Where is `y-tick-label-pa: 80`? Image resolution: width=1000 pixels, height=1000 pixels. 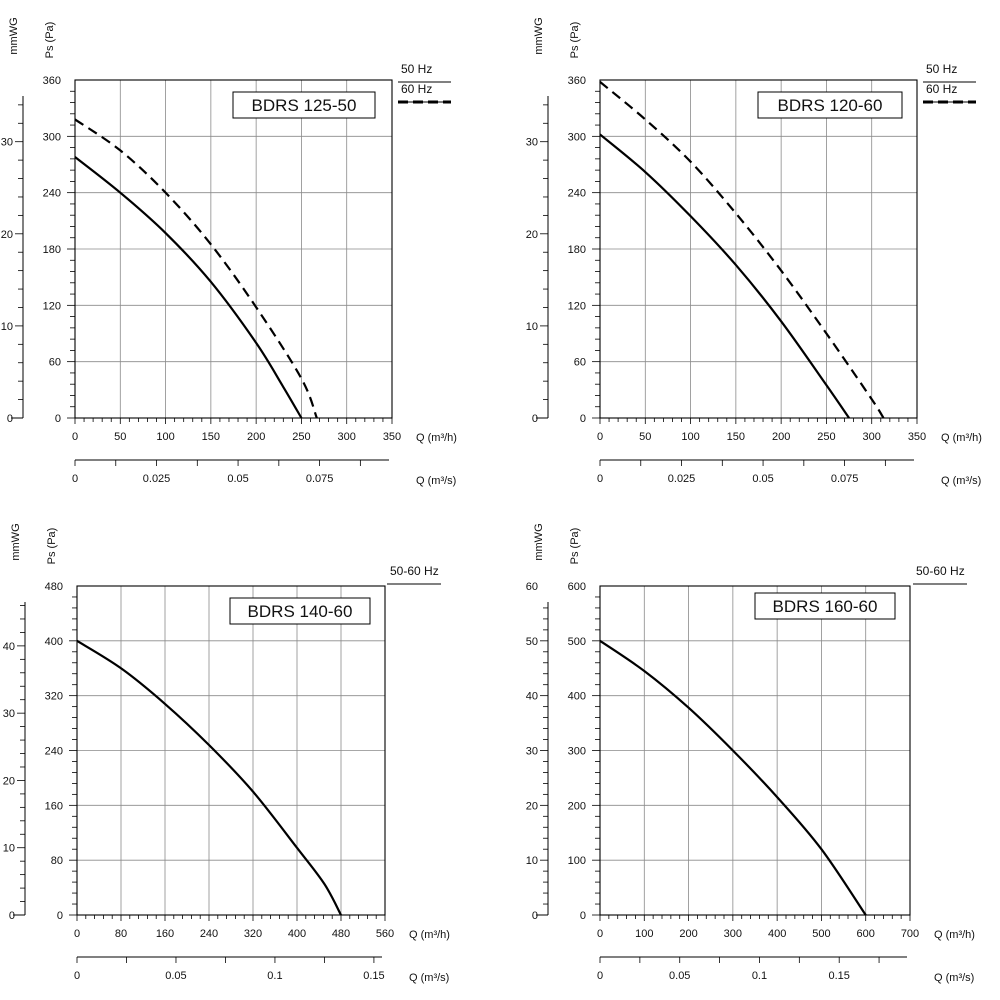 y-tick-label-pa: 80 is located at coordinates (57, 861).